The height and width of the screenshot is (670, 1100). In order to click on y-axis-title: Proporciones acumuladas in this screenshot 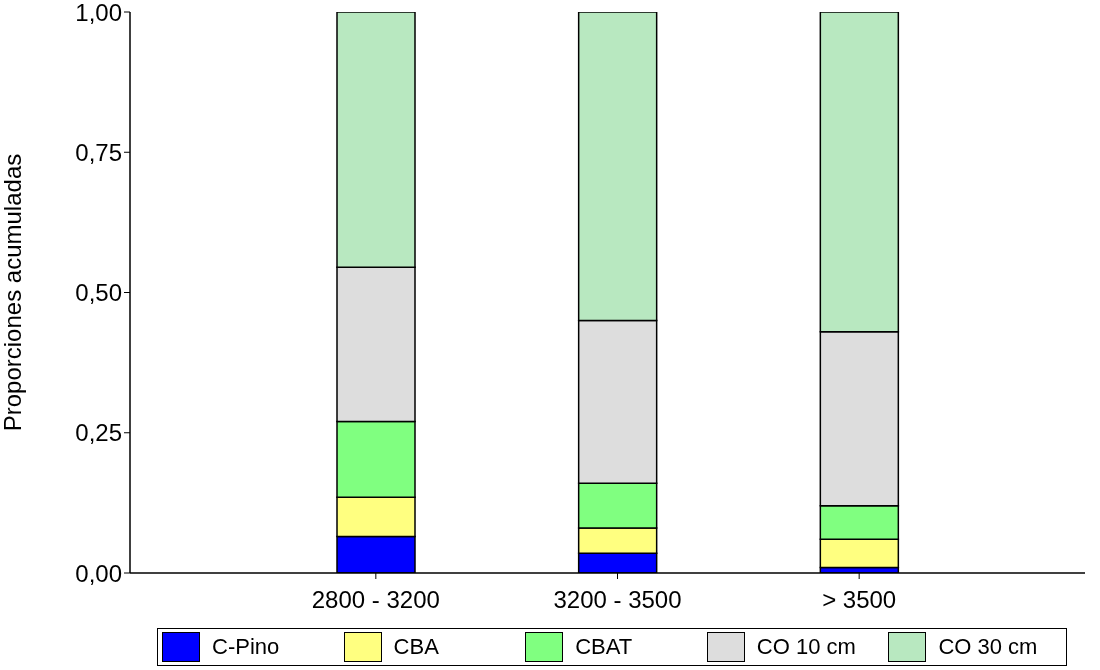, I will do `click(13, 292)`.